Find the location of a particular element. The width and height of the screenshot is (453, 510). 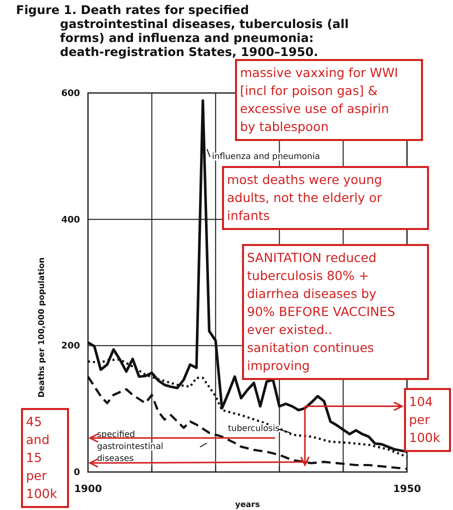

annotation: SANITATION reduced tuberculosis 80% + diarrhea diseases by 90% BEFORE VACCINES ever existed.. sanitation continues improving is located at coordinates (321, 311).